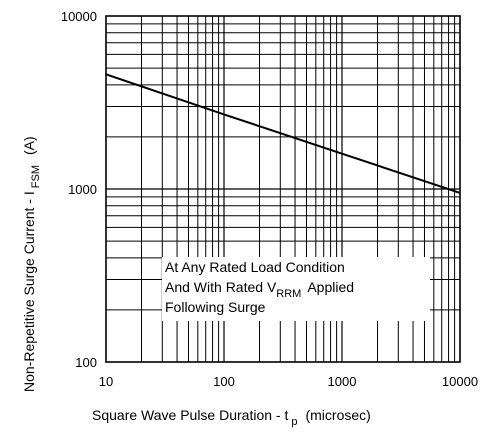  What do you see at coordinates (294, 422) in the screenshot?
I see `x-axis-label-subscript: p` at bounding box center [294, 422].